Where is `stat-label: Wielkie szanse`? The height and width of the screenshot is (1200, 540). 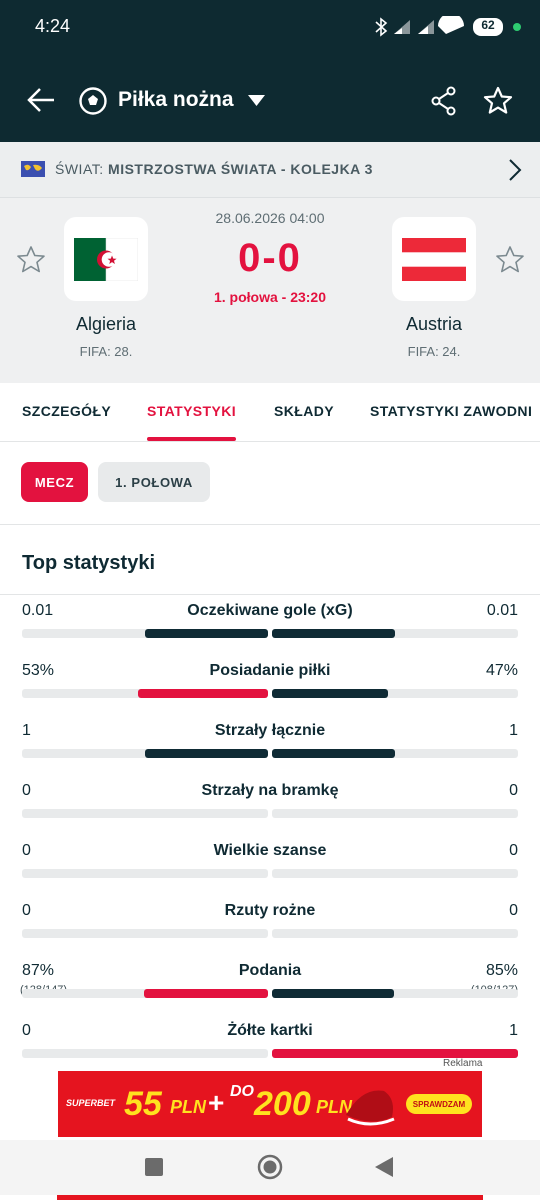 stat-label: Wielkie szanse is located at coordinates (270, 850).